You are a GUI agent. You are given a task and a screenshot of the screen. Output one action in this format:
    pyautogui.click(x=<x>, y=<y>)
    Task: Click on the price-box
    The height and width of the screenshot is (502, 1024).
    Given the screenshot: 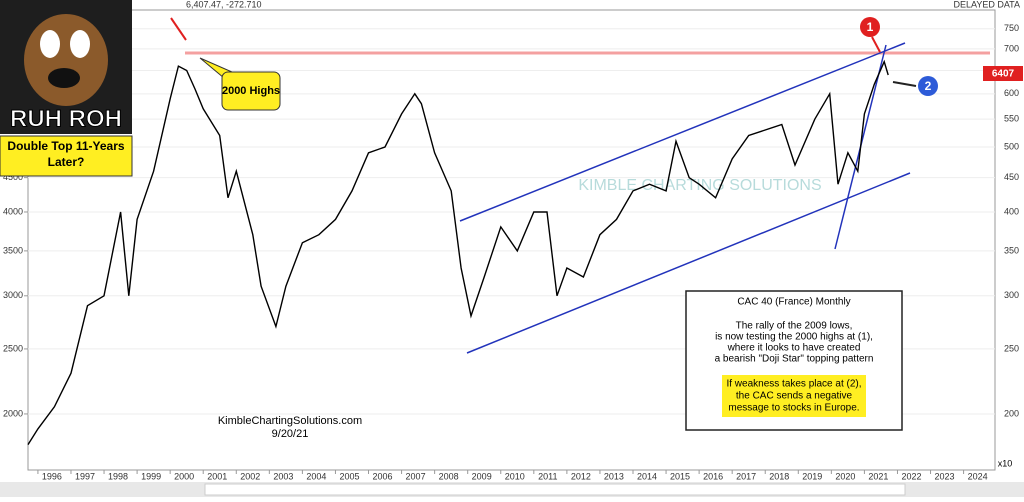 What is the action you would take?
    pyautogui.click(x=1003, y=73)
    